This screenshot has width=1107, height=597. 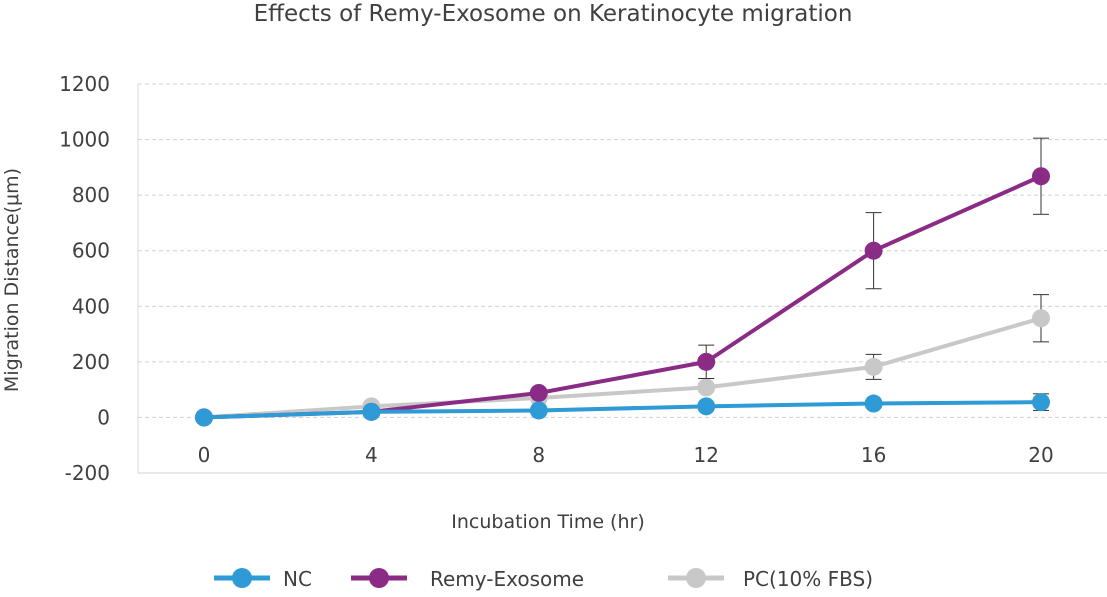 I want to click on y-tick-label: 1000, so click(x=84, y=140).